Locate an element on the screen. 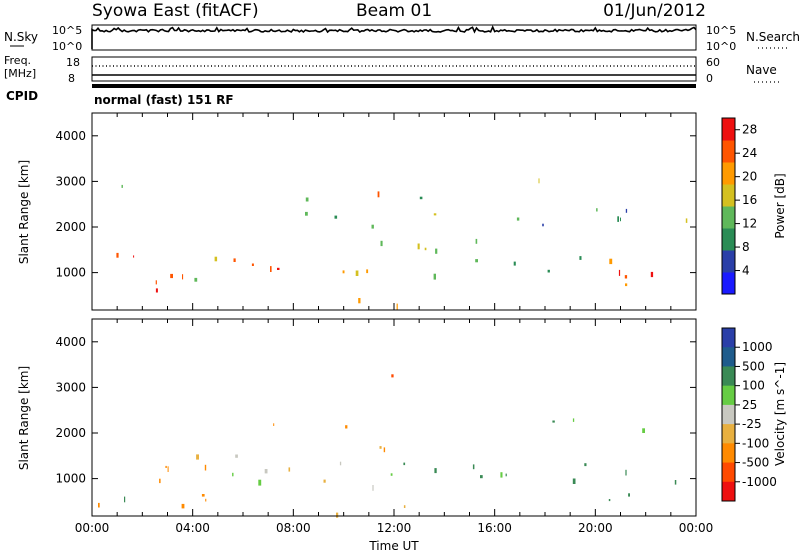 The height and width of the screenshot is (554, 800). noise-panel: N.Sky 10^5 10^0 10^5 10^0 N.Search is located at coordinates (402, 38).